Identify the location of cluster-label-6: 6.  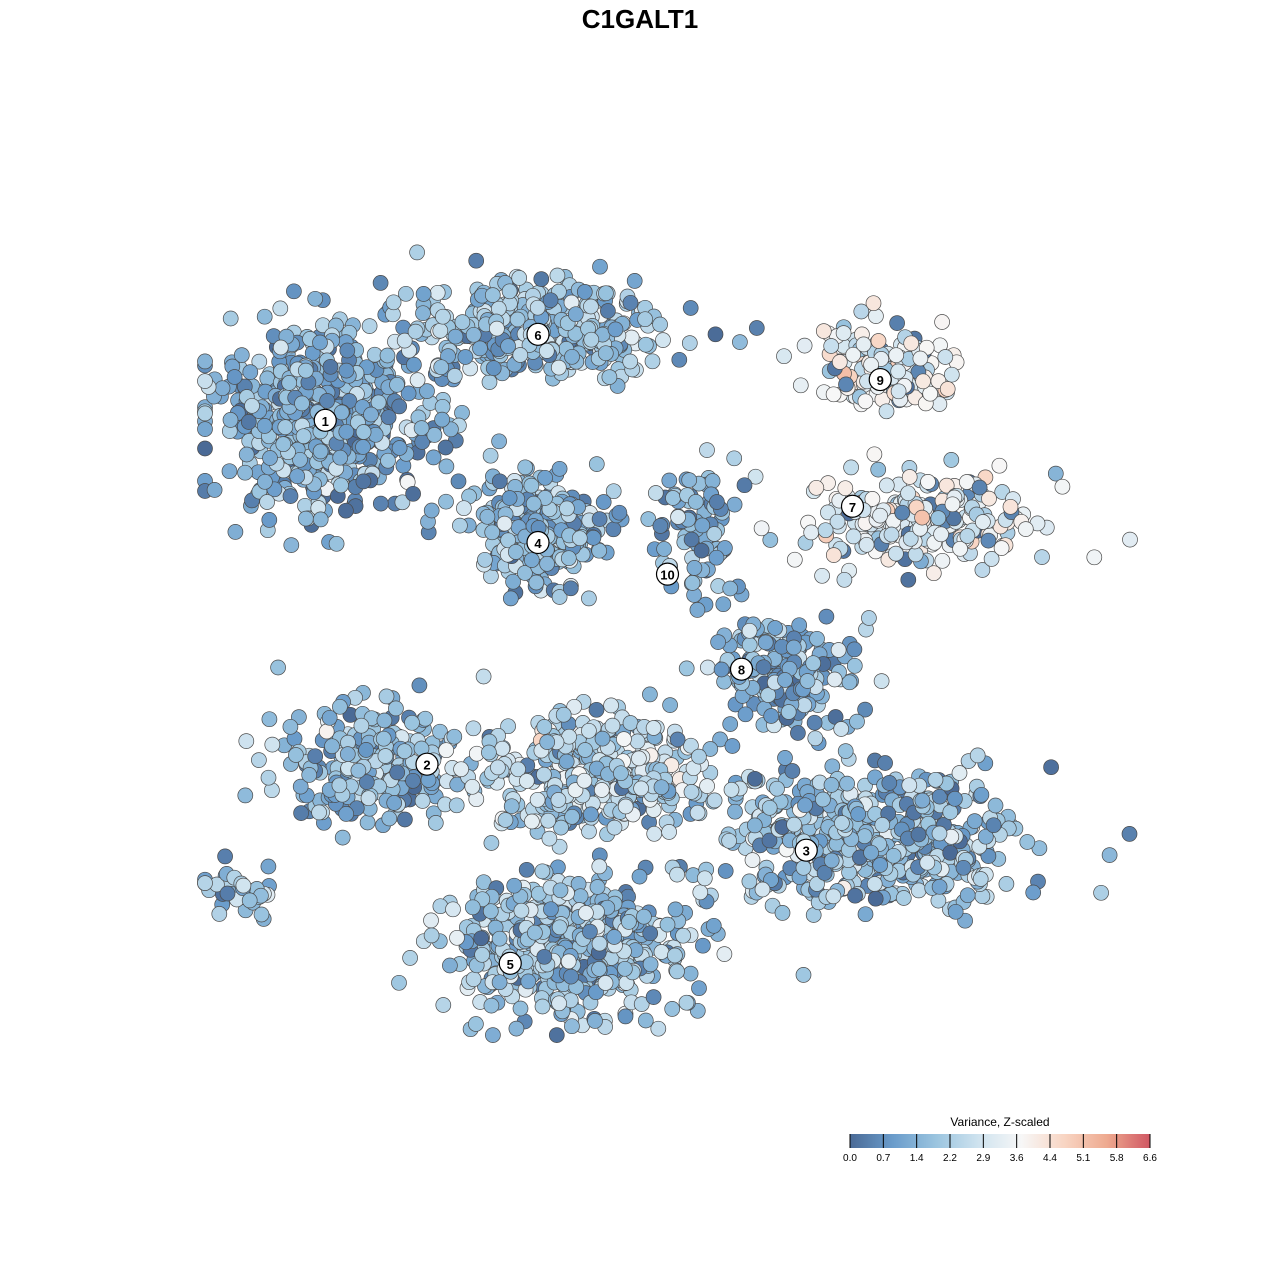
(538, 334).